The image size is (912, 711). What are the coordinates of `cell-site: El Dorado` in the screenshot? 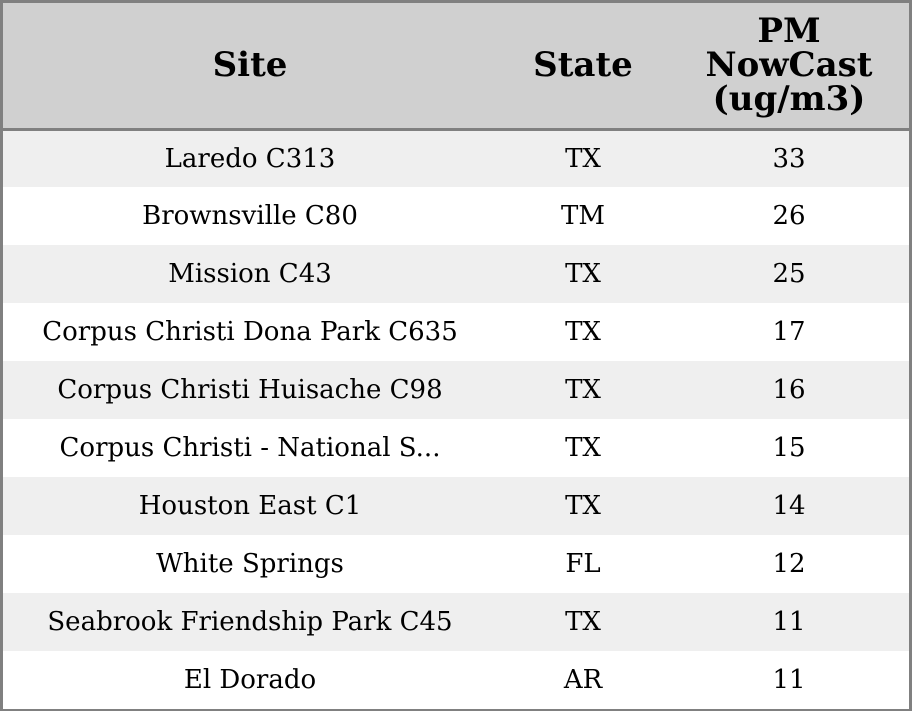 It's located at (250, 680).